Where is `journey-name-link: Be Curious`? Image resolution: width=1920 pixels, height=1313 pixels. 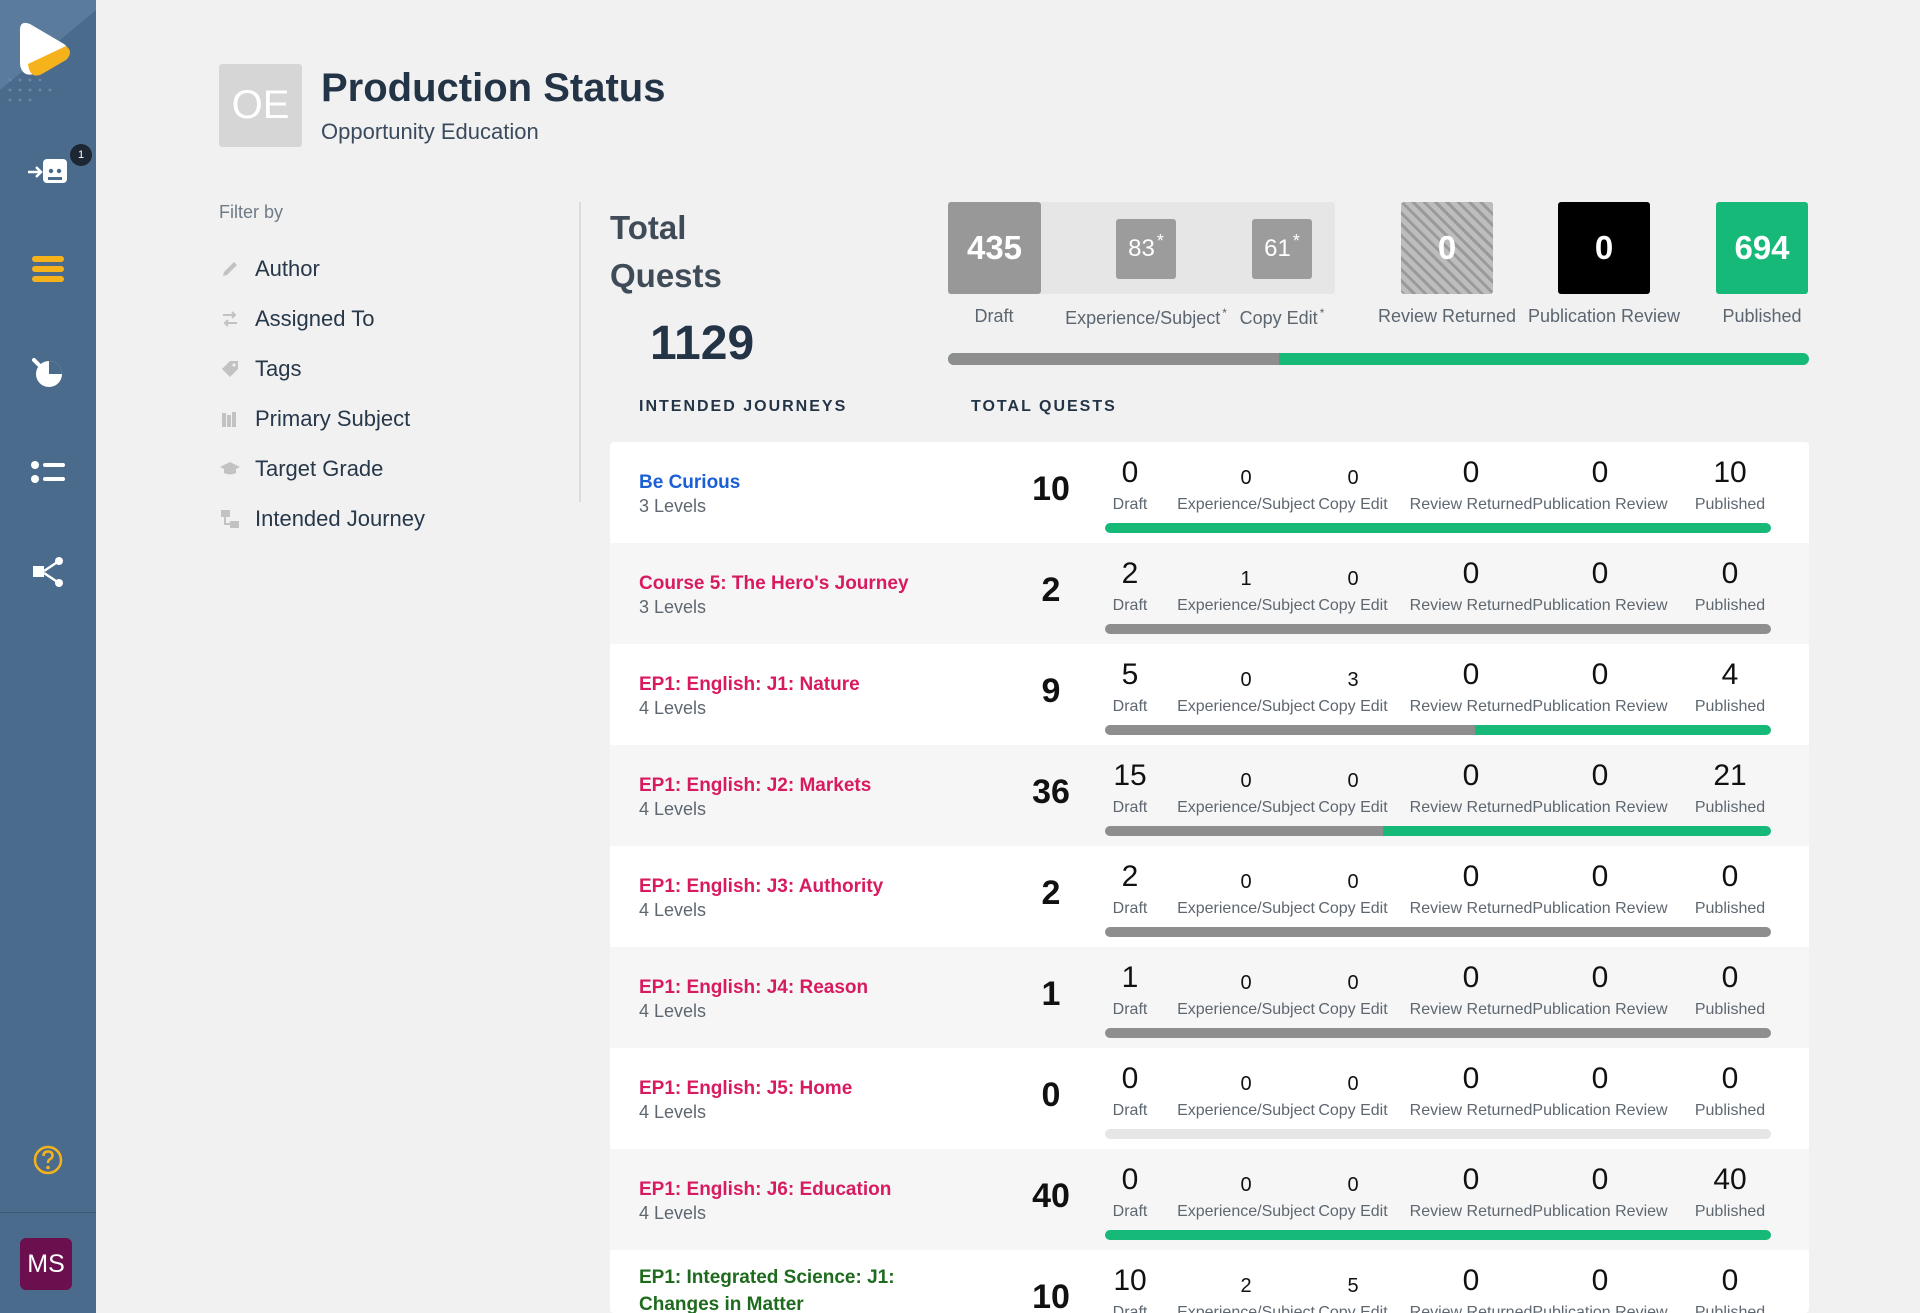
journey-name-link: Be Curious is located at coordinates (690, 482).